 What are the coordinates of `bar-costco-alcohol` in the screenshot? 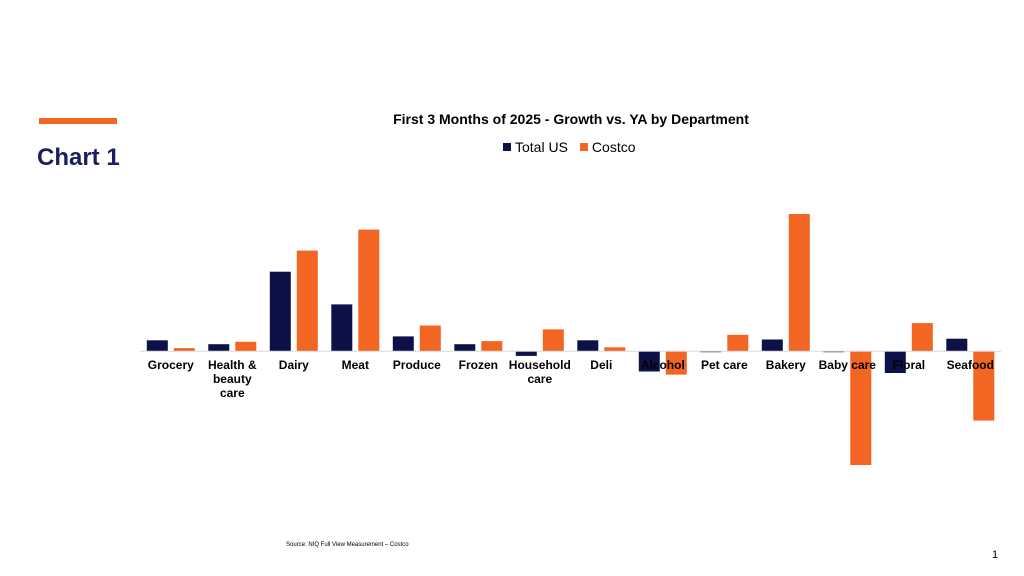 It's located at (676, 363).